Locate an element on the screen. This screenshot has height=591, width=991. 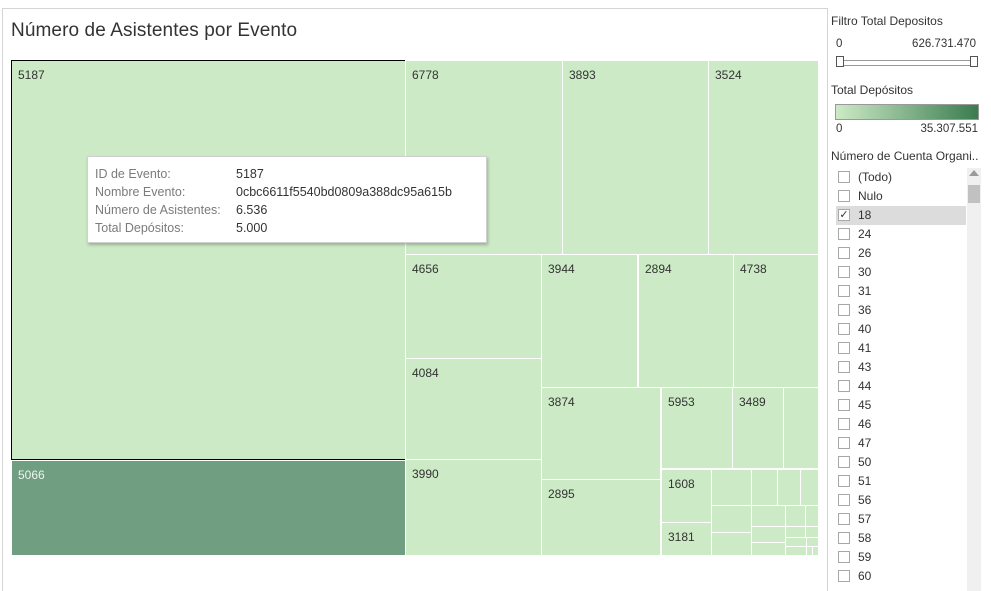
scroll-up-icon is located at coordinates (974, 173).